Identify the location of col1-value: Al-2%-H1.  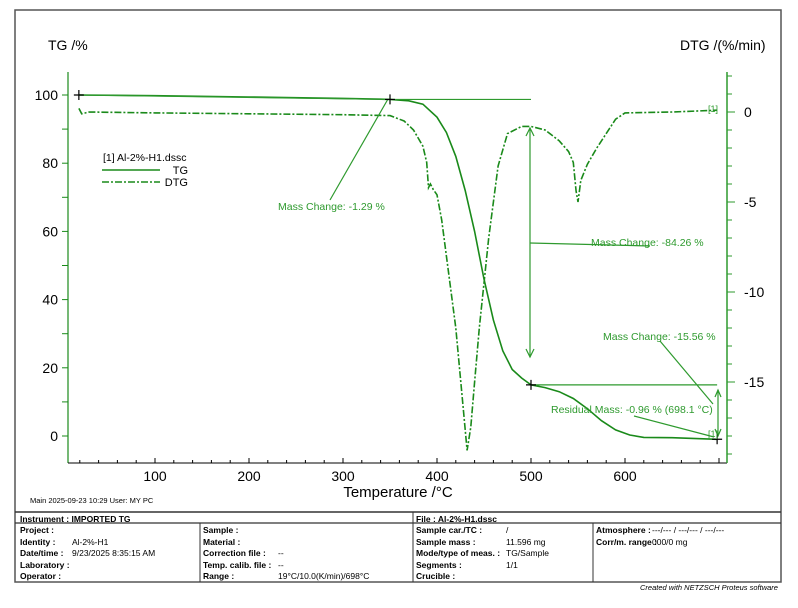
(90, 541).